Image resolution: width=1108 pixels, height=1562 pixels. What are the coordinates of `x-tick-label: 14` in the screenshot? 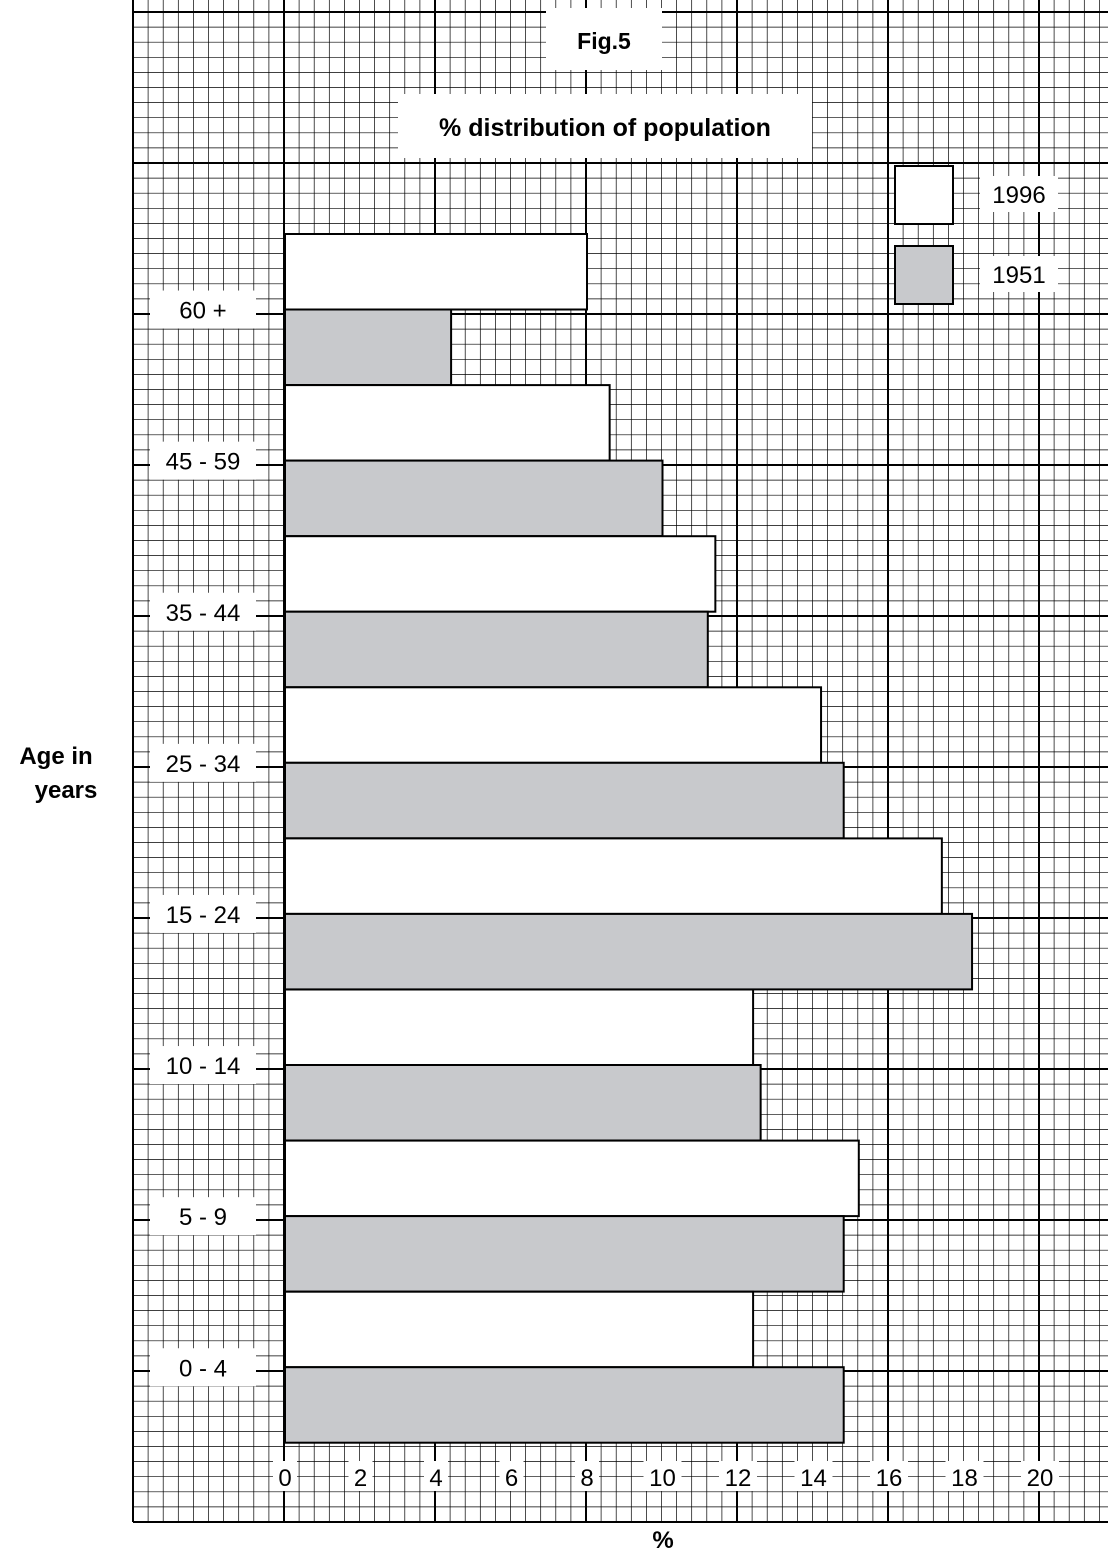 It's located at (813, 1476).